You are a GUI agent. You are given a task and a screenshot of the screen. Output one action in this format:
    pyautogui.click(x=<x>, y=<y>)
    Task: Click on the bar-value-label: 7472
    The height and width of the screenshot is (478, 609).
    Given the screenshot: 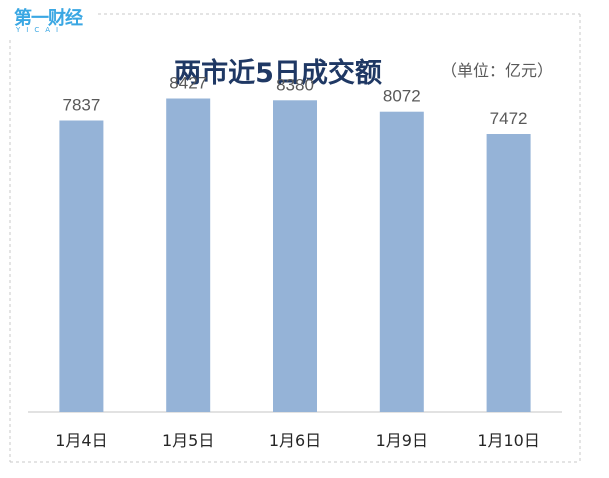 What is the action you would take?
    pyautogui.click(x=509, y=118)
    